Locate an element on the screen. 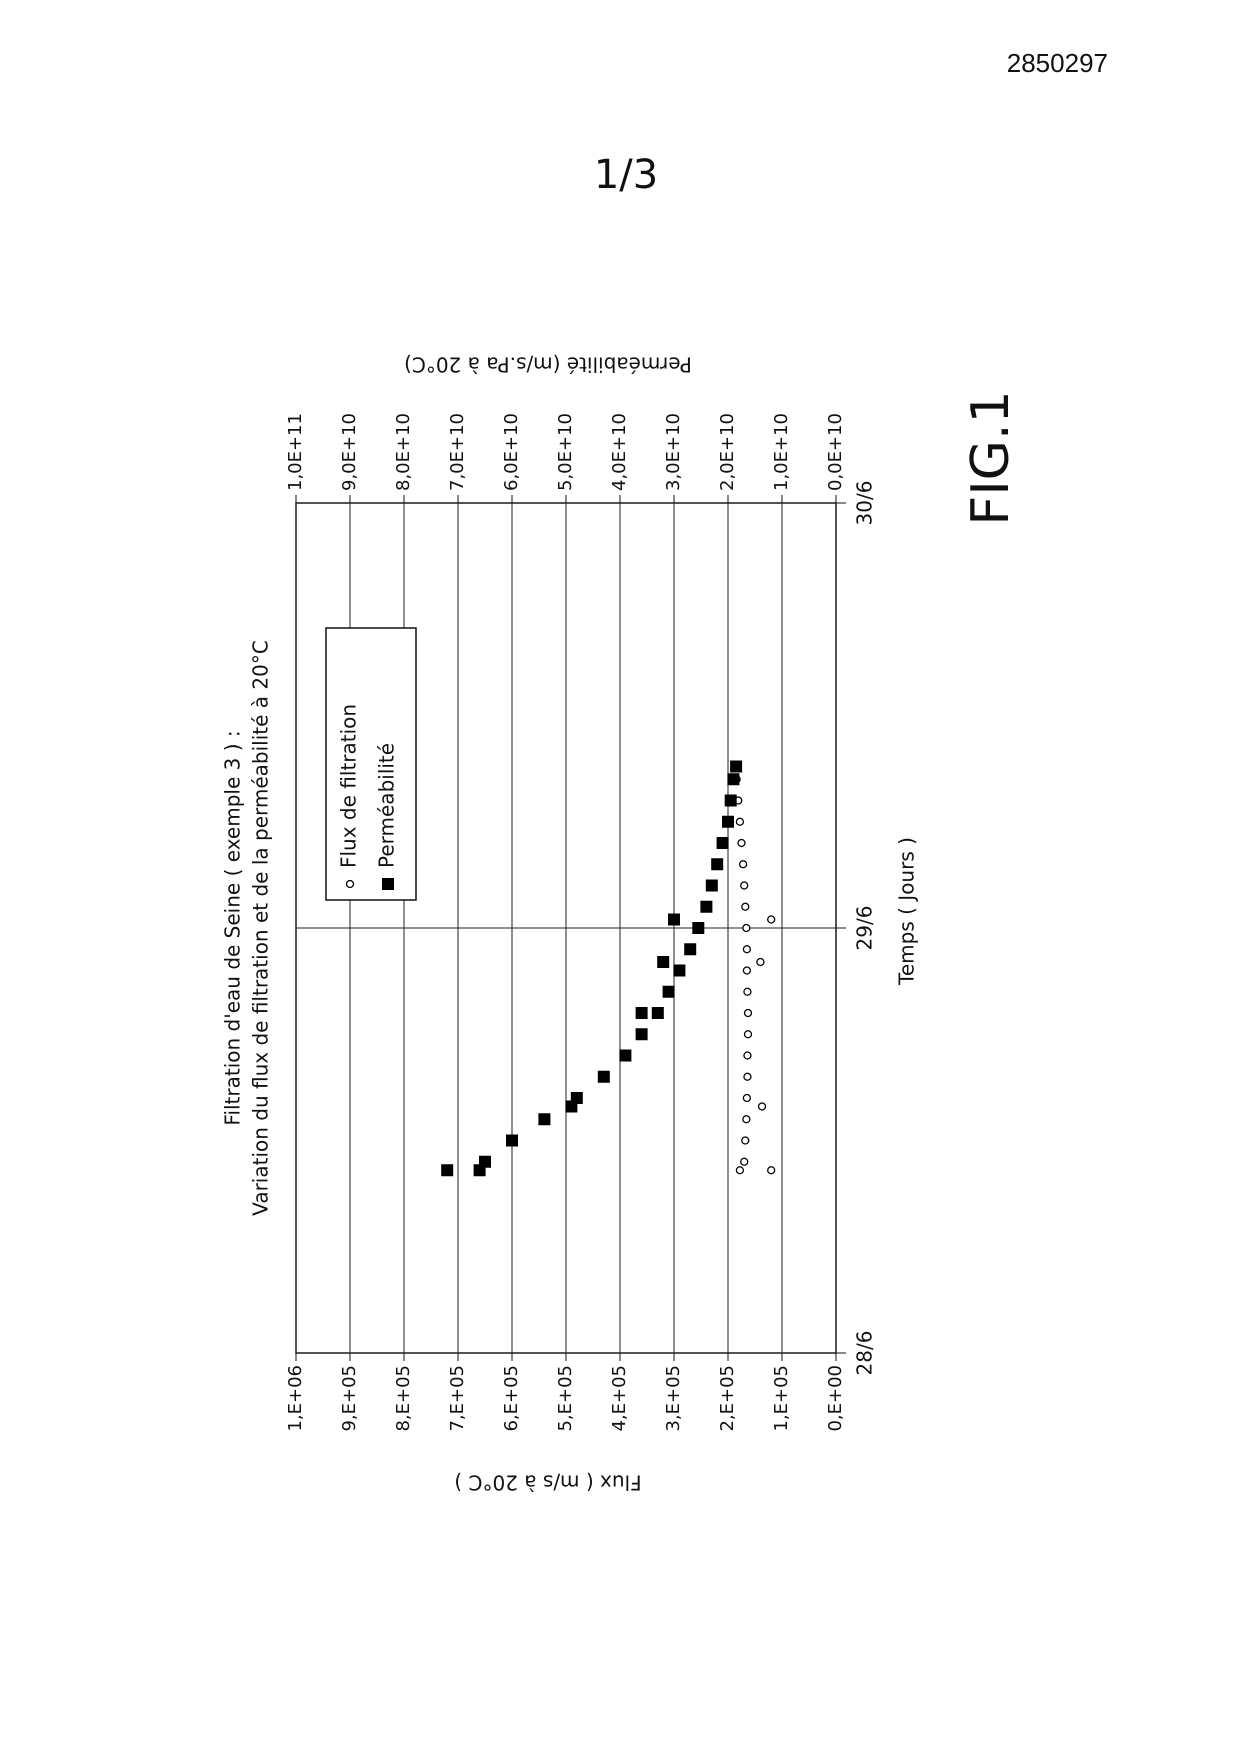 The height and width of the screenshot is (1754, 1240). y-tick-label: 6,E+05 is located at coordinates (511, 1398).